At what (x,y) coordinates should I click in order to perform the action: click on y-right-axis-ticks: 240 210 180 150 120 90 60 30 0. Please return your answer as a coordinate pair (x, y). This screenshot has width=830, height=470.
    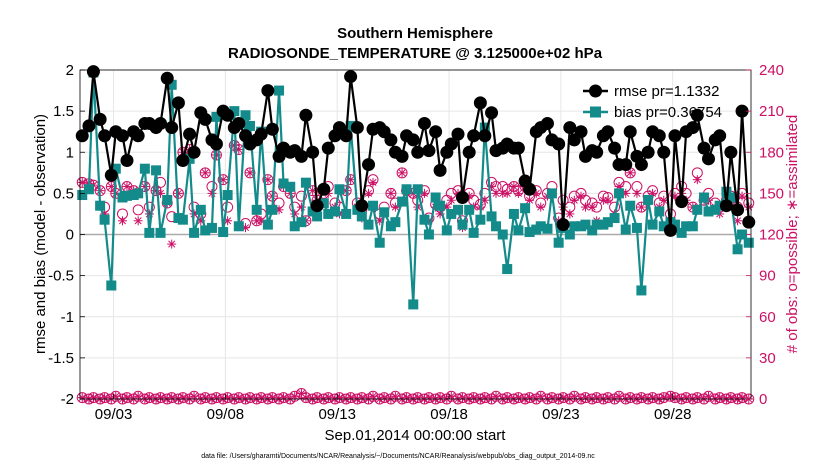
    Looking at the image, I should click on (765, 235).